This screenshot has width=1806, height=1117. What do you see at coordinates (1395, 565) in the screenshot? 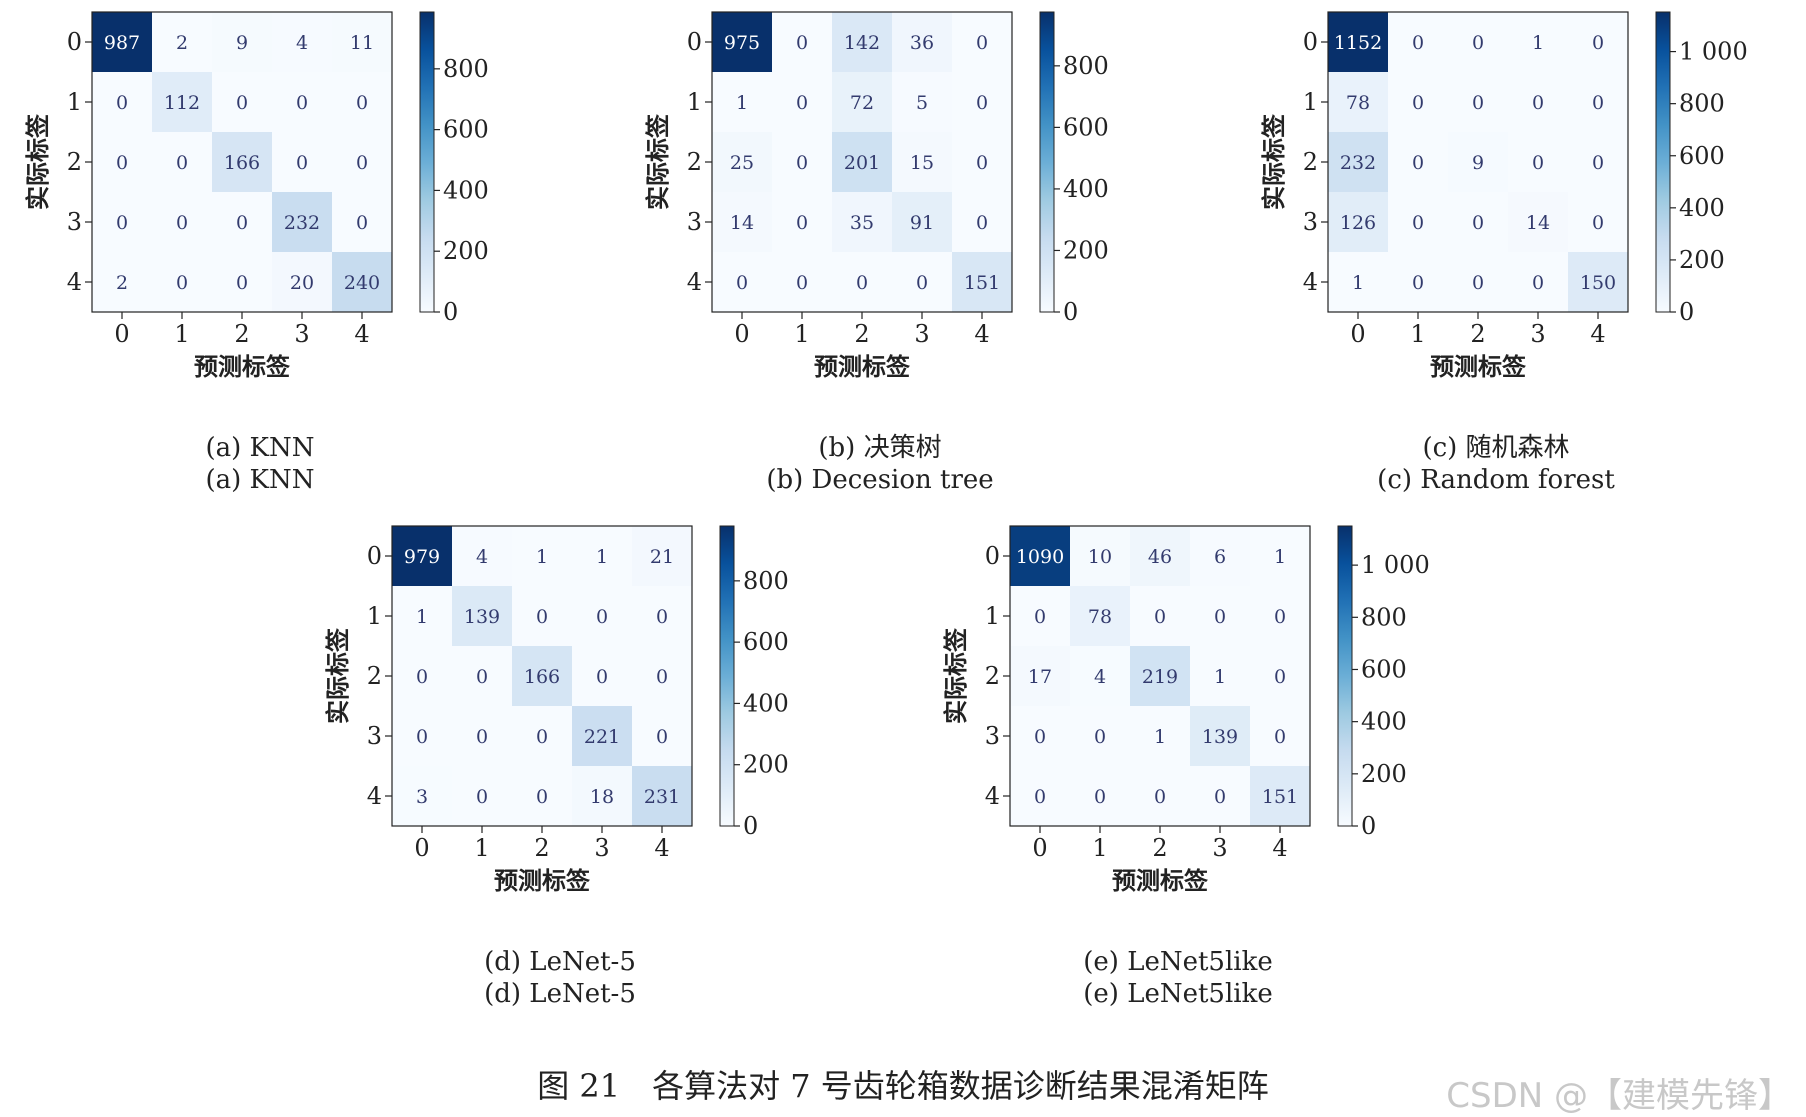
I see `colorbar-tick-label: 1 000` at bounding box center [1395, 565].